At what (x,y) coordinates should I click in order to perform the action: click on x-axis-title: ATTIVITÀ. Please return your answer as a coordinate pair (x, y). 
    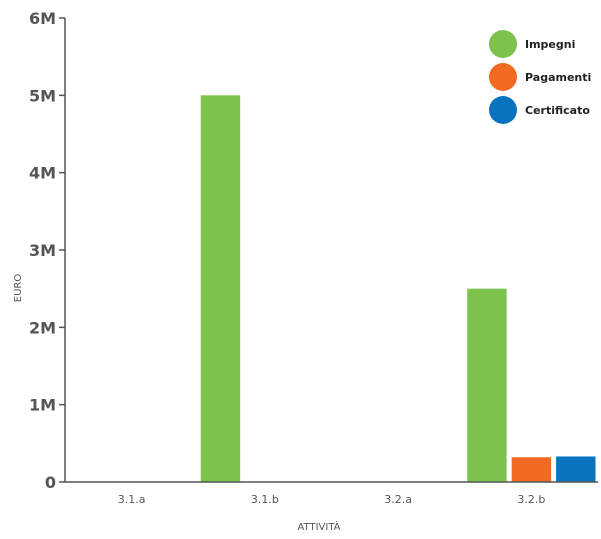
    Looking at the image, I should click on (318, 526).